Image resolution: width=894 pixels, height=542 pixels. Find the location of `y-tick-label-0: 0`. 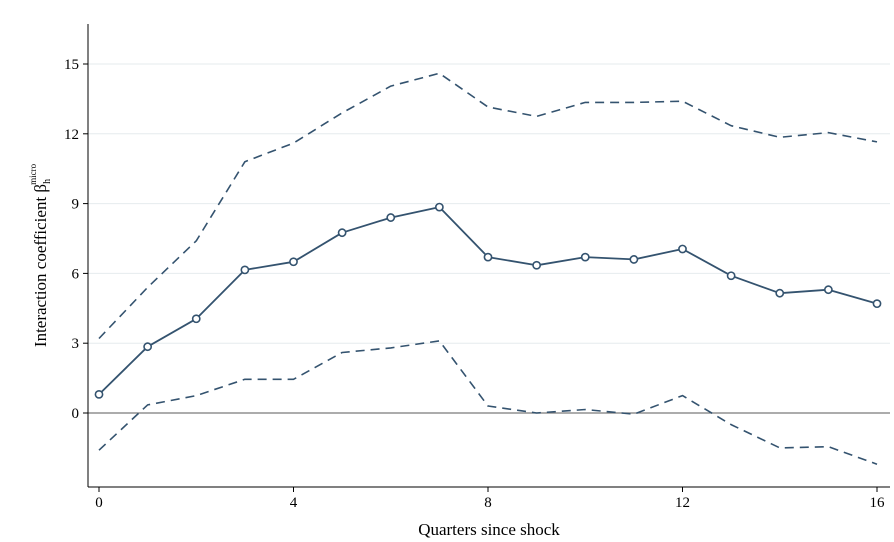

y-tick-label-0: 0 is located at coordinates (76, 414).